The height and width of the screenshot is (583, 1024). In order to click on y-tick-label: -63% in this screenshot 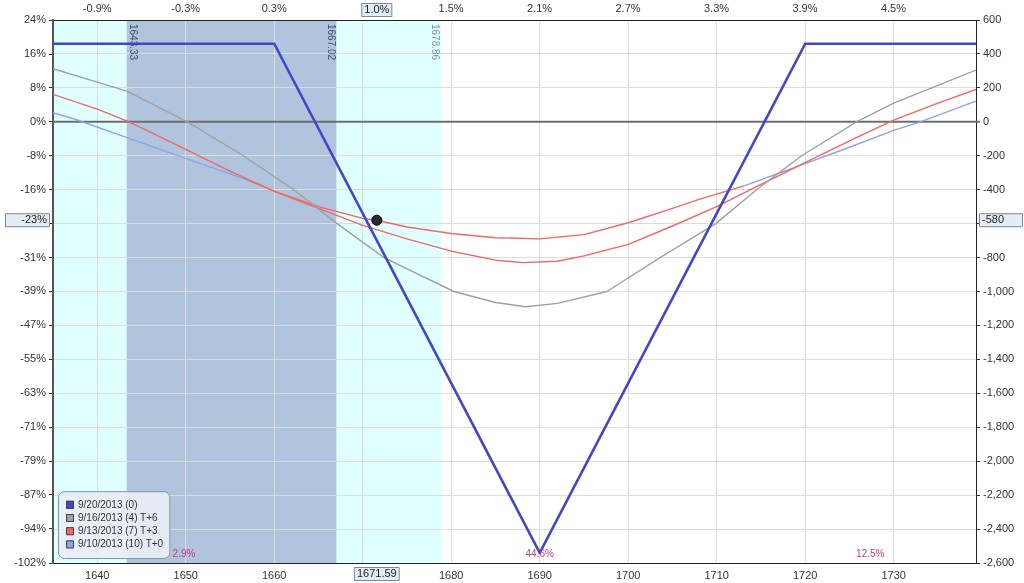, I will do `click(33, 392)`.